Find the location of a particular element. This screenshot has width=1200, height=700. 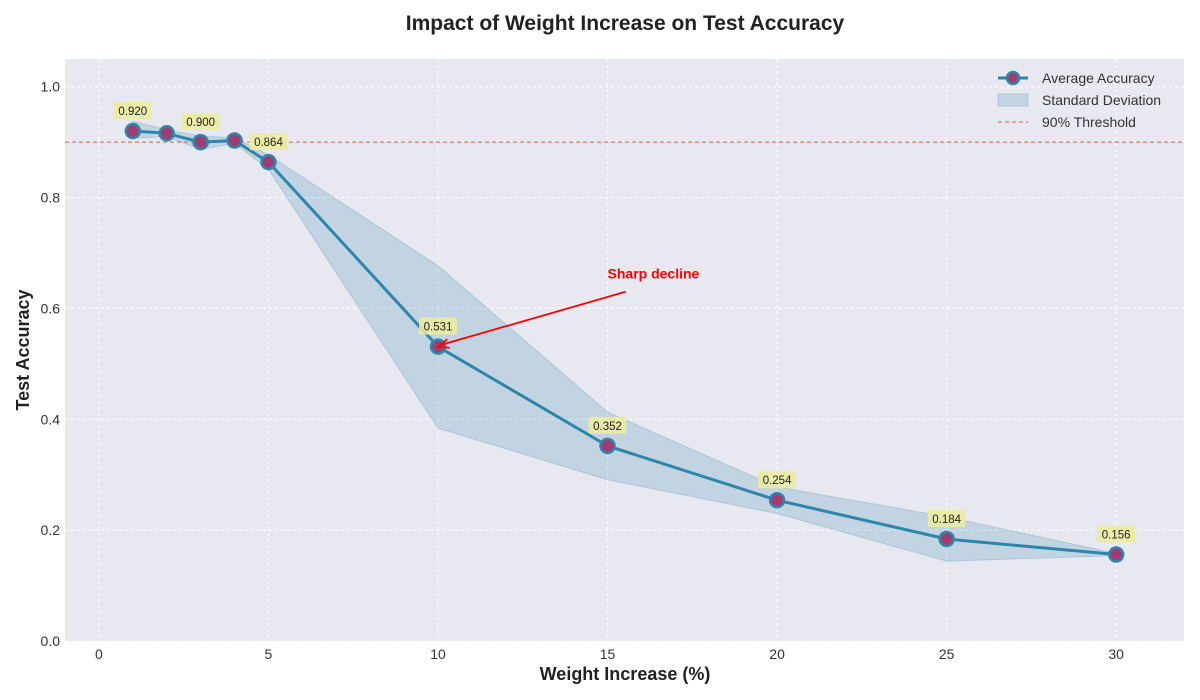

data-label-text: 0.156 is located at coordinates (1116, 536).